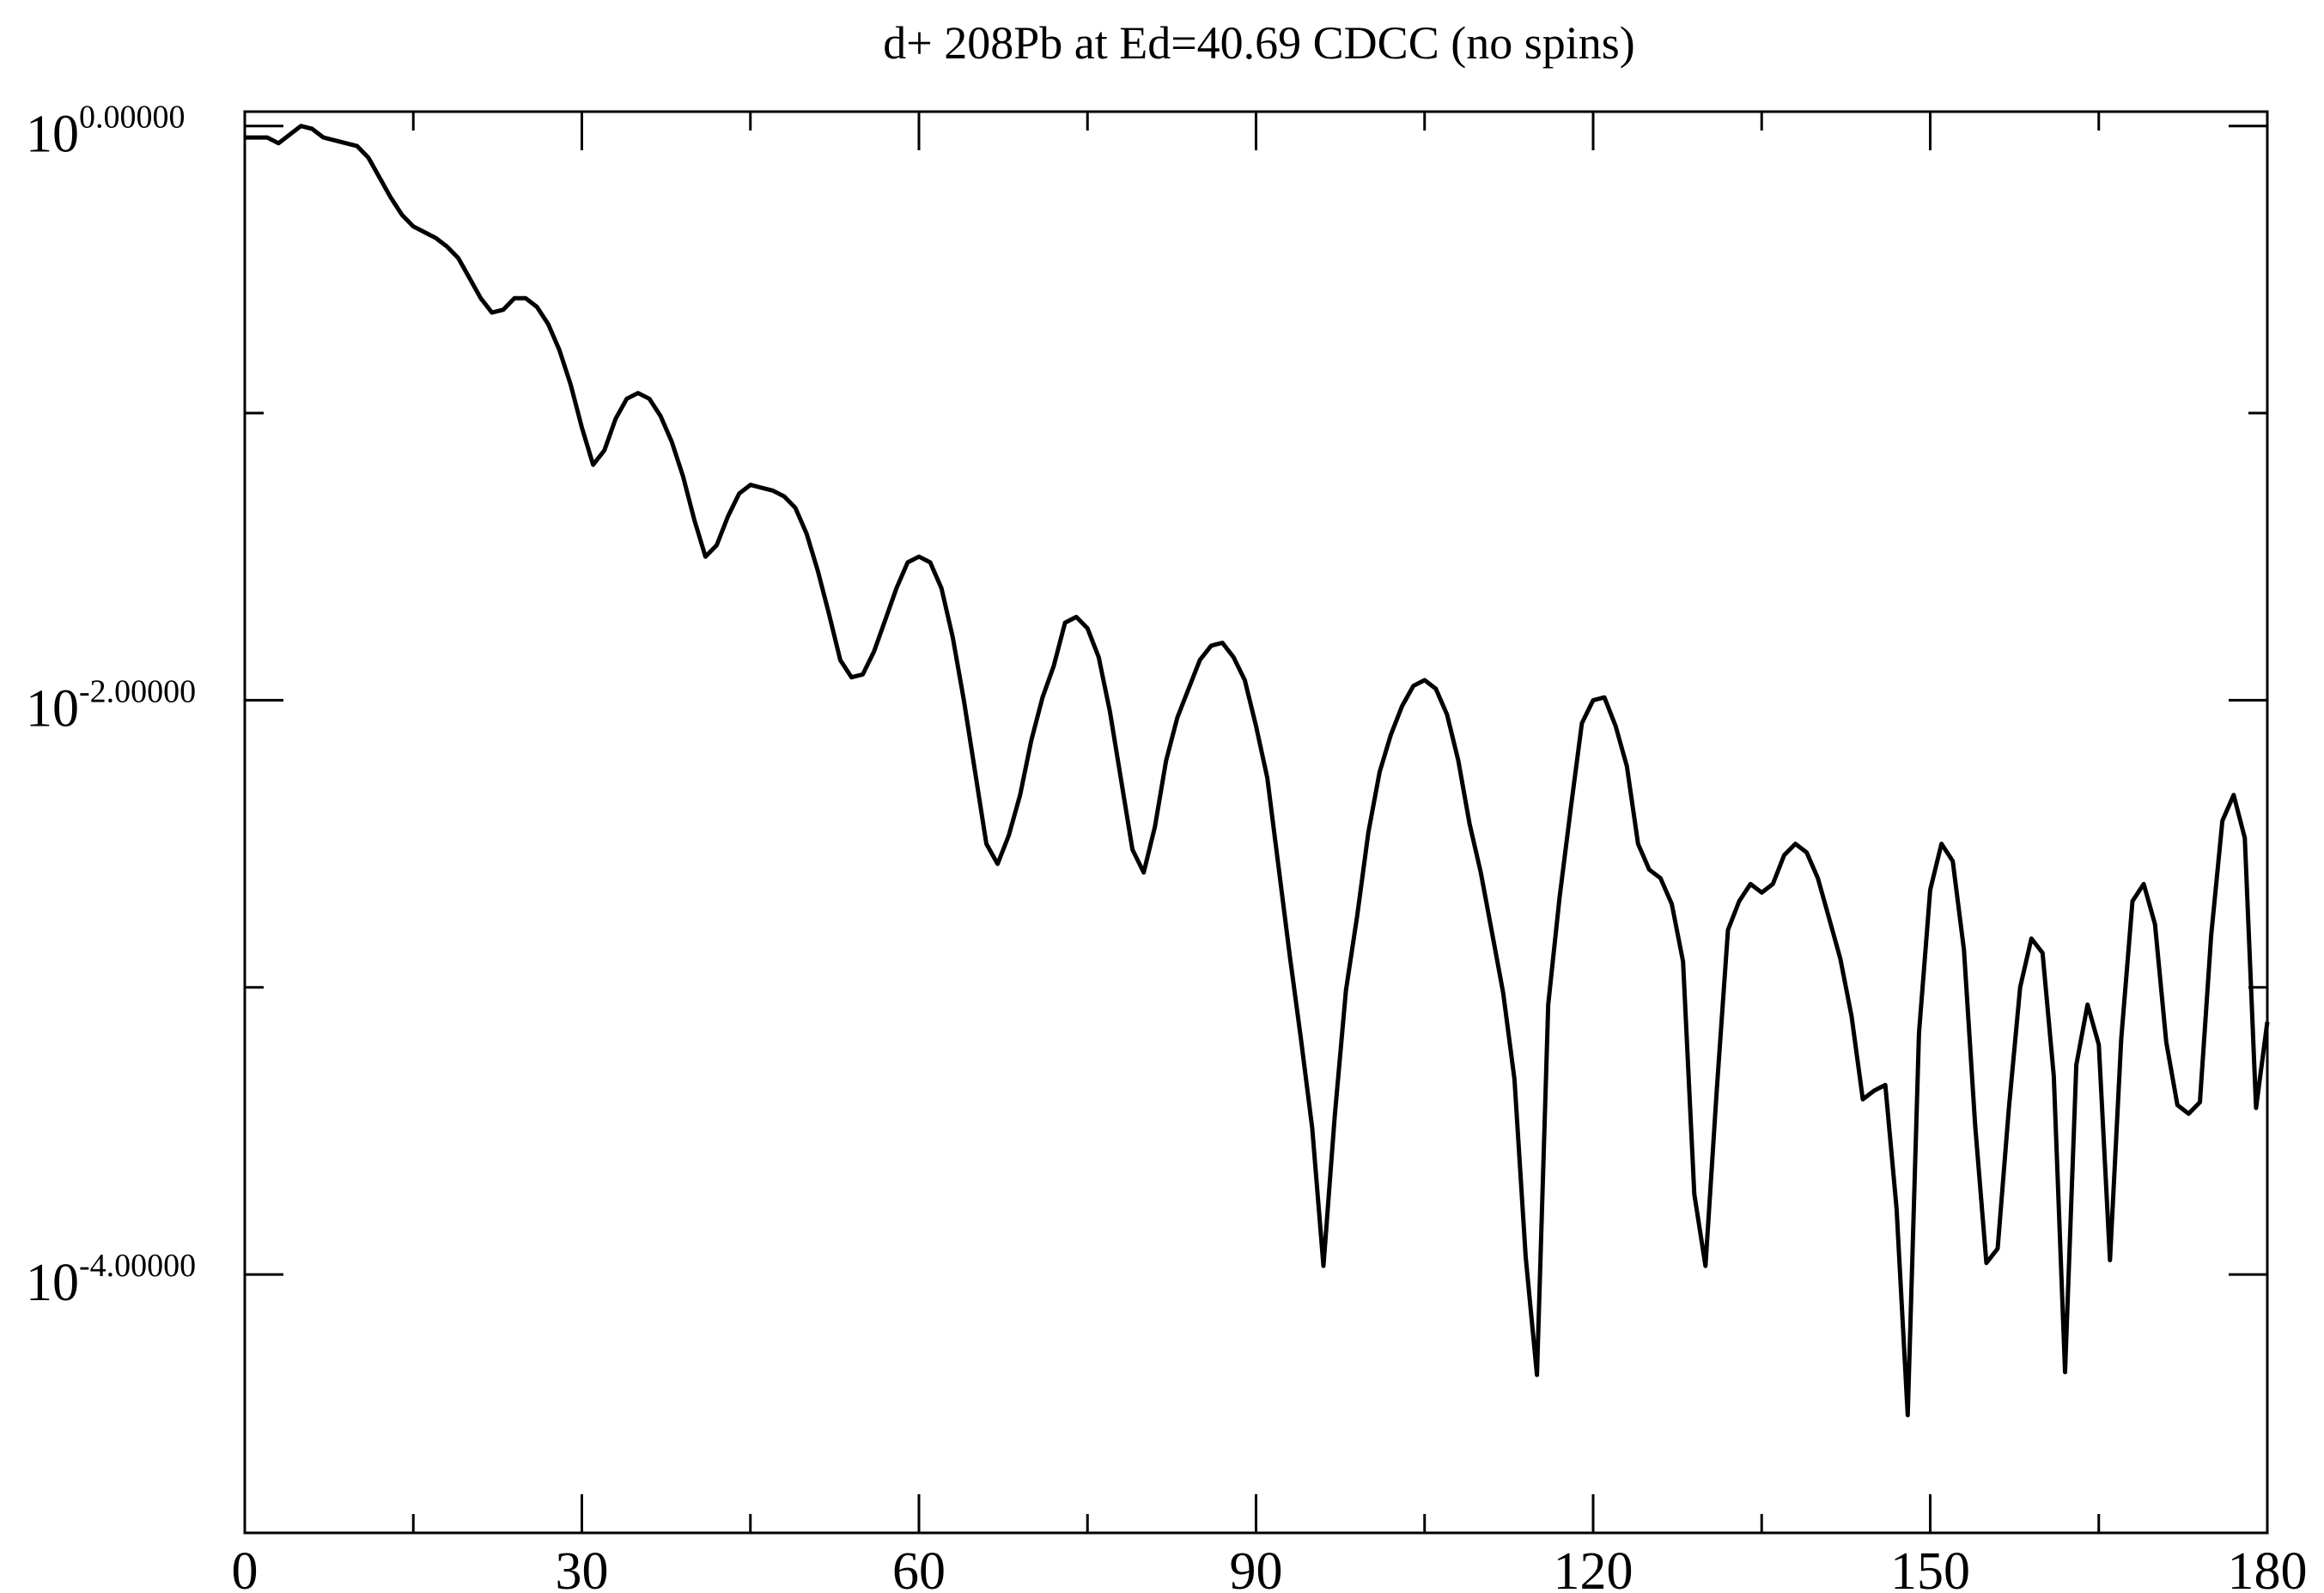 This screenshot has width=2324, height=1593. What do you see at coordinates (111, 1280) in the screenshot?
I see `y-tick-label: 10-4.00000` at bounding box center [111, 1280].